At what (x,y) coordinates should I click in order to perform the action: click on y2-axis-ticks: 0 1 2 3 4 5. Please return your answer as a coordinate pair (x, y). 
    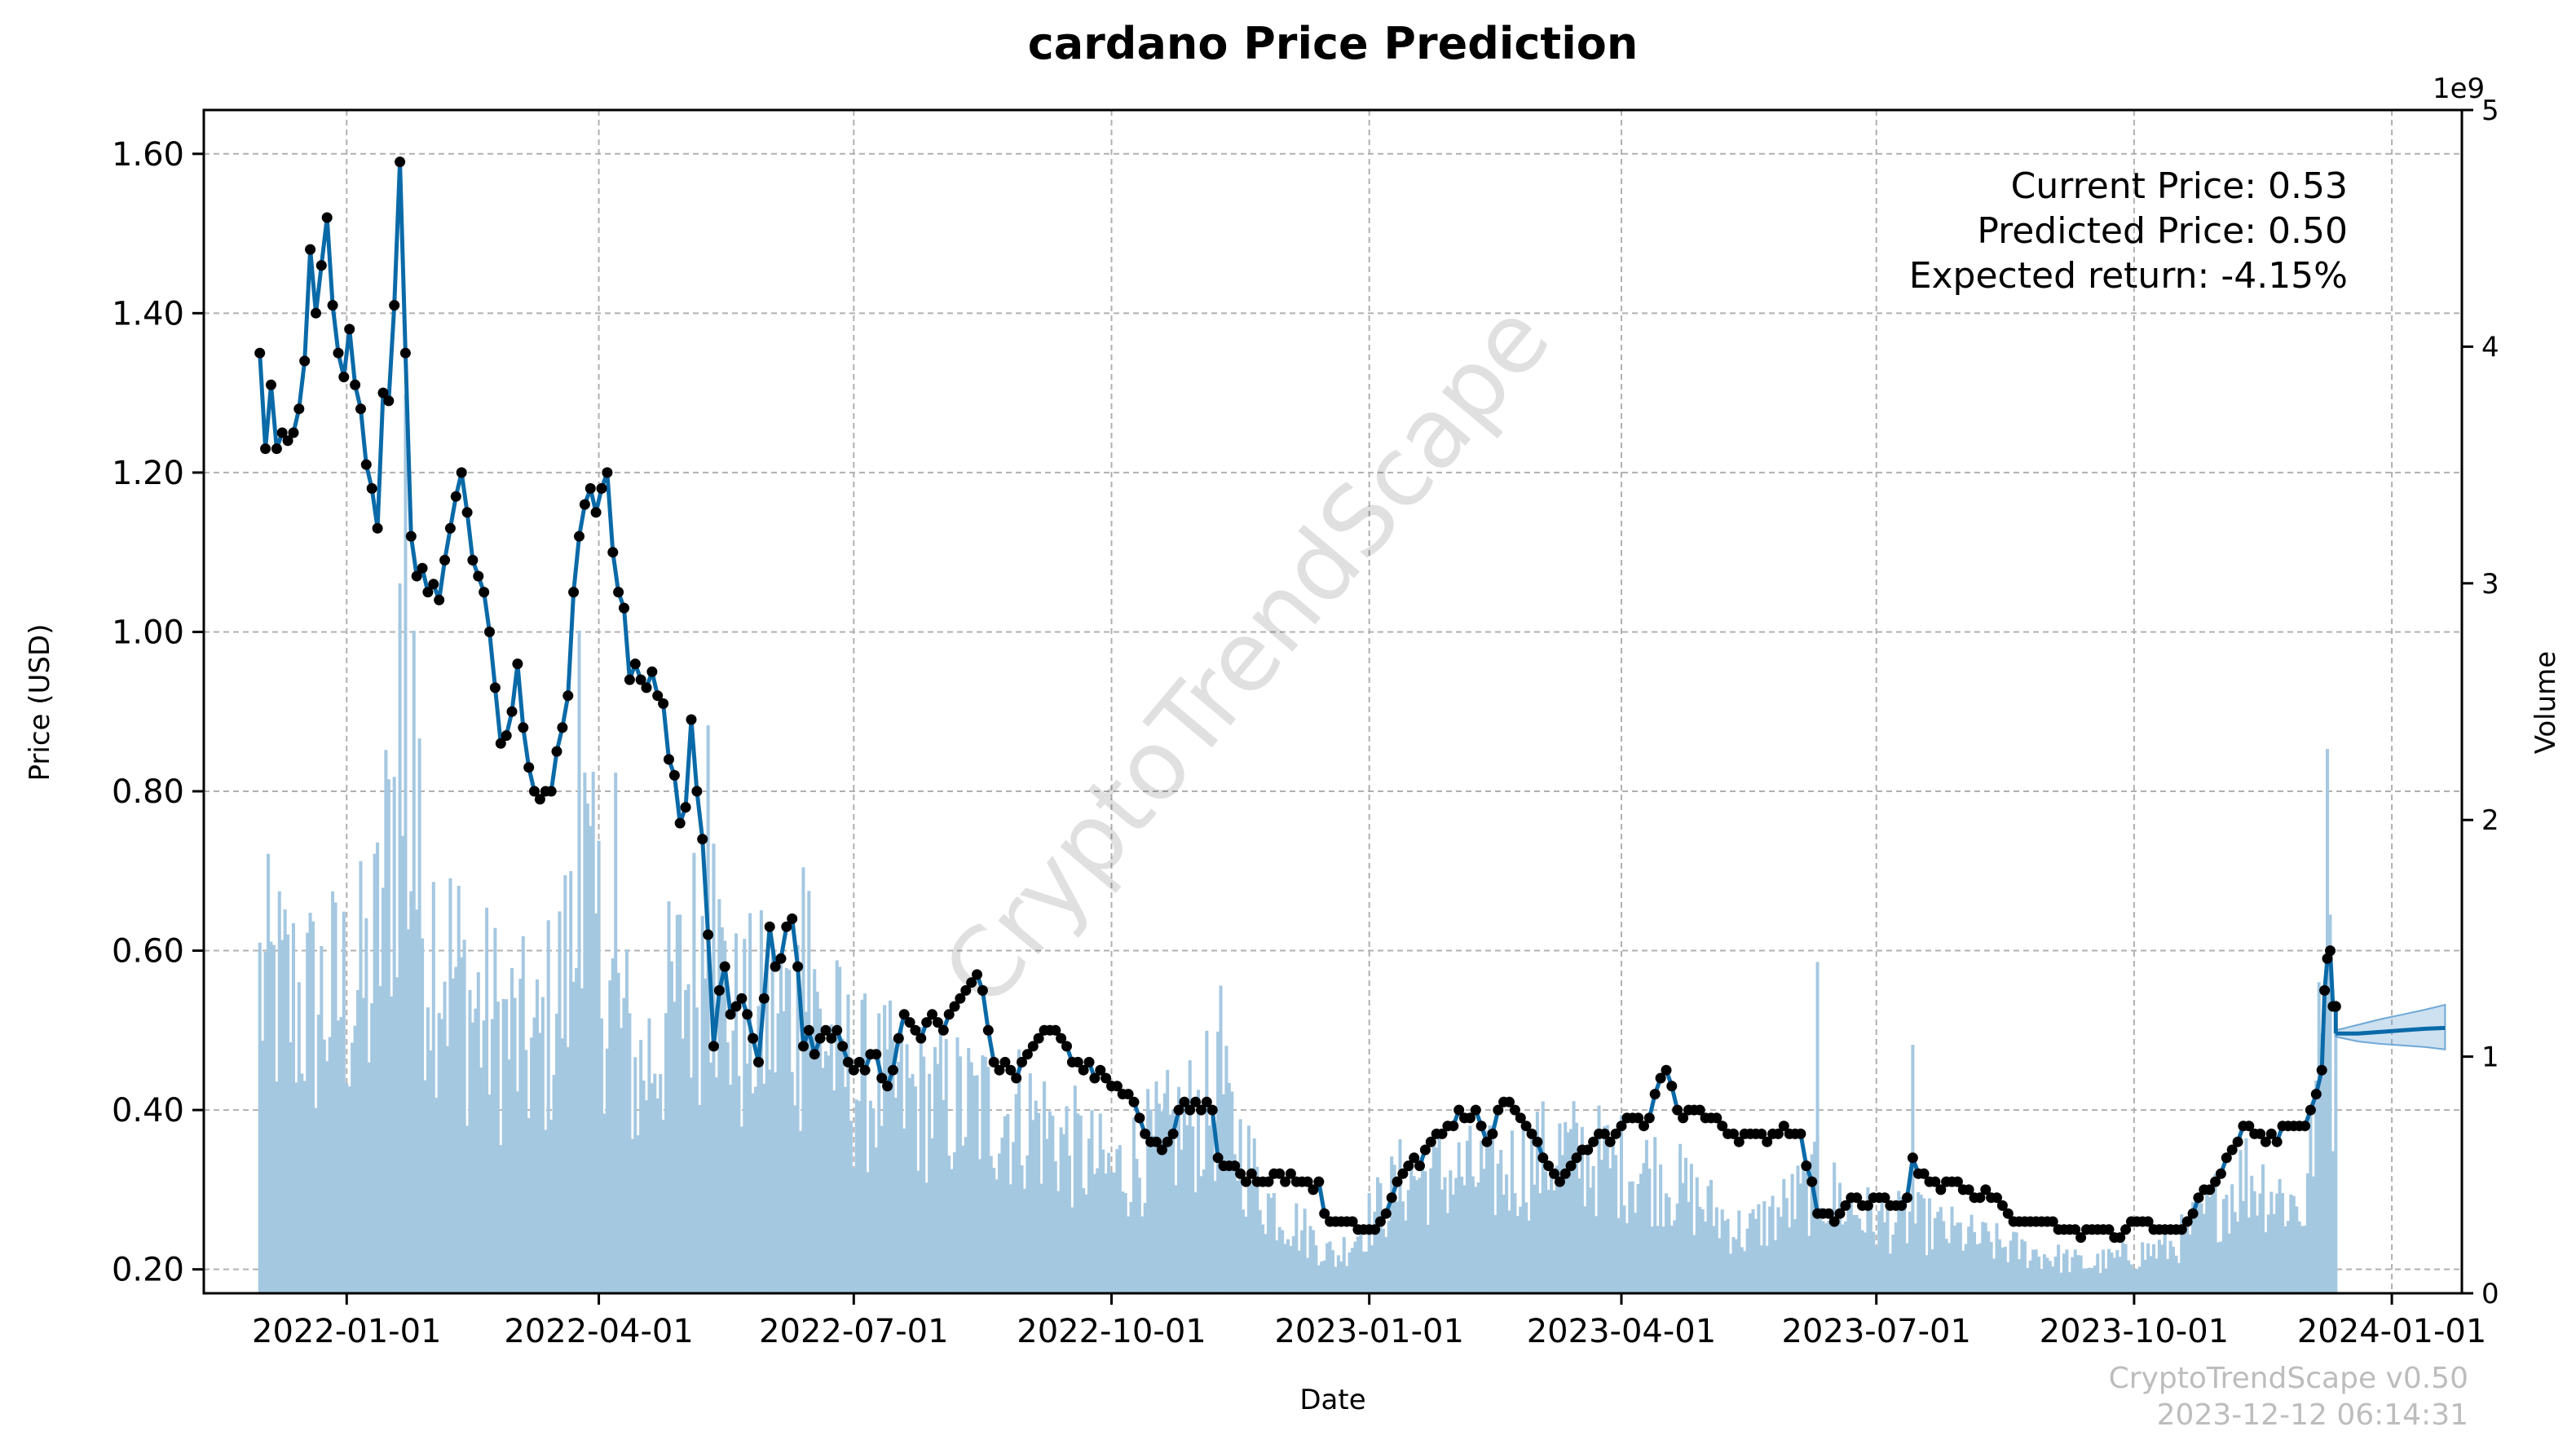
    Looking at the image, I should click on (2480, 702).